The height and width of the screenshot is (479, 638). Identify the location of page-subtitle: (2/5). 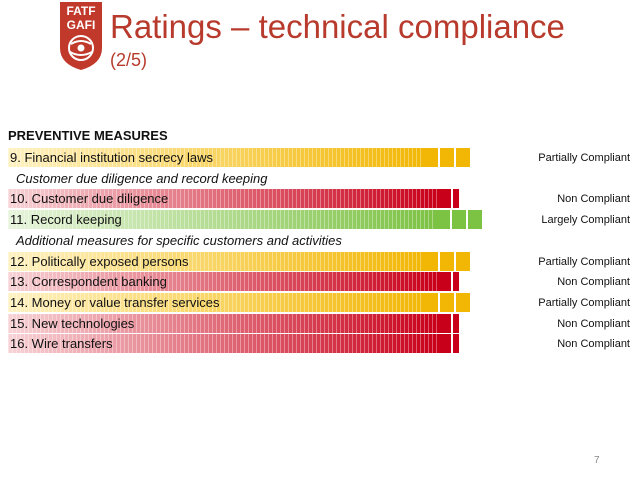
(129, 60).